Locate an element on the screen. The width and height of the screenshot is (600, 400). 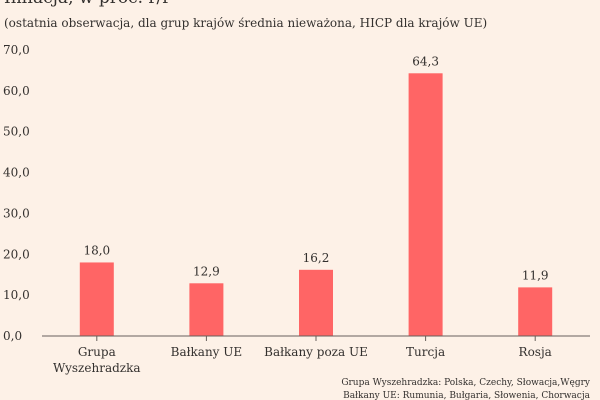
y-tick-label: 0,0 is located at coordinates (12, 336).